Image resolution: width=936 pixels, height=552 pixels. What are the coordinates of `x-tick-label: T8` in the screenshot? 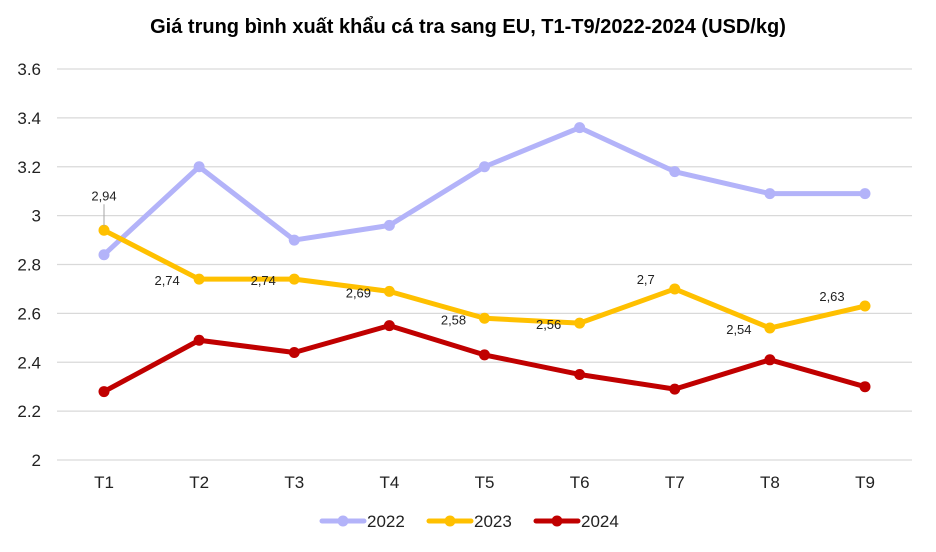 It's located at (770, 482).